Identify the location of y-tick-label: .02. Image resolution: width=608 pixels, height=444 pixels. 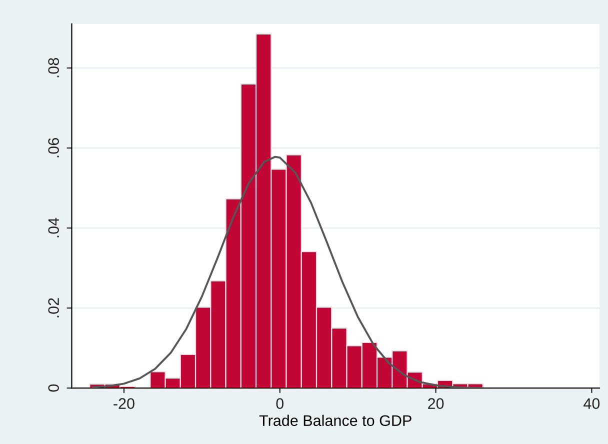
(53, 308).